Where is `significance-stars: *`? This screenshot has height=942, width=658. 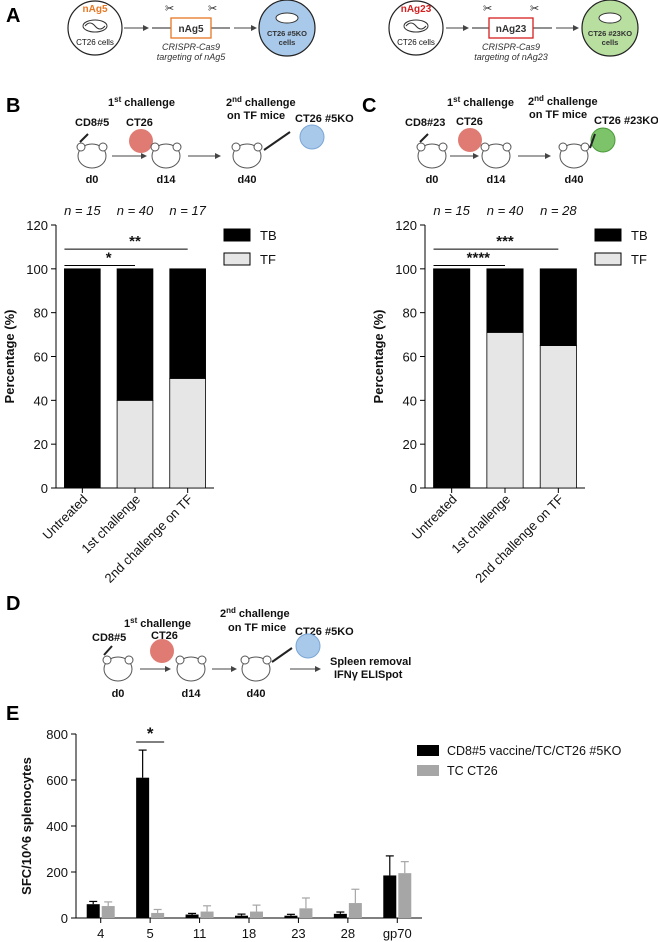
significance-stars: * is located at coordinates (109, 258).